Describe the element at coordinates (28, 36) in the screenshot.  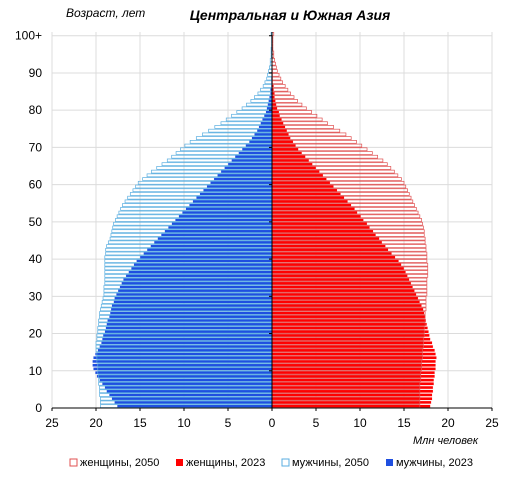
I see `y-tick-label: 100+` at that location.